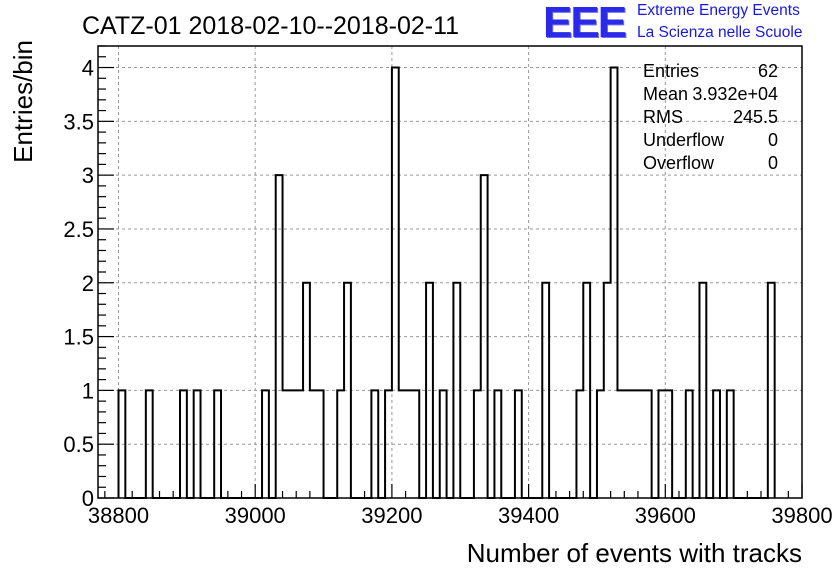  I want to click on y-tick-label: 1, so click(88, 390).